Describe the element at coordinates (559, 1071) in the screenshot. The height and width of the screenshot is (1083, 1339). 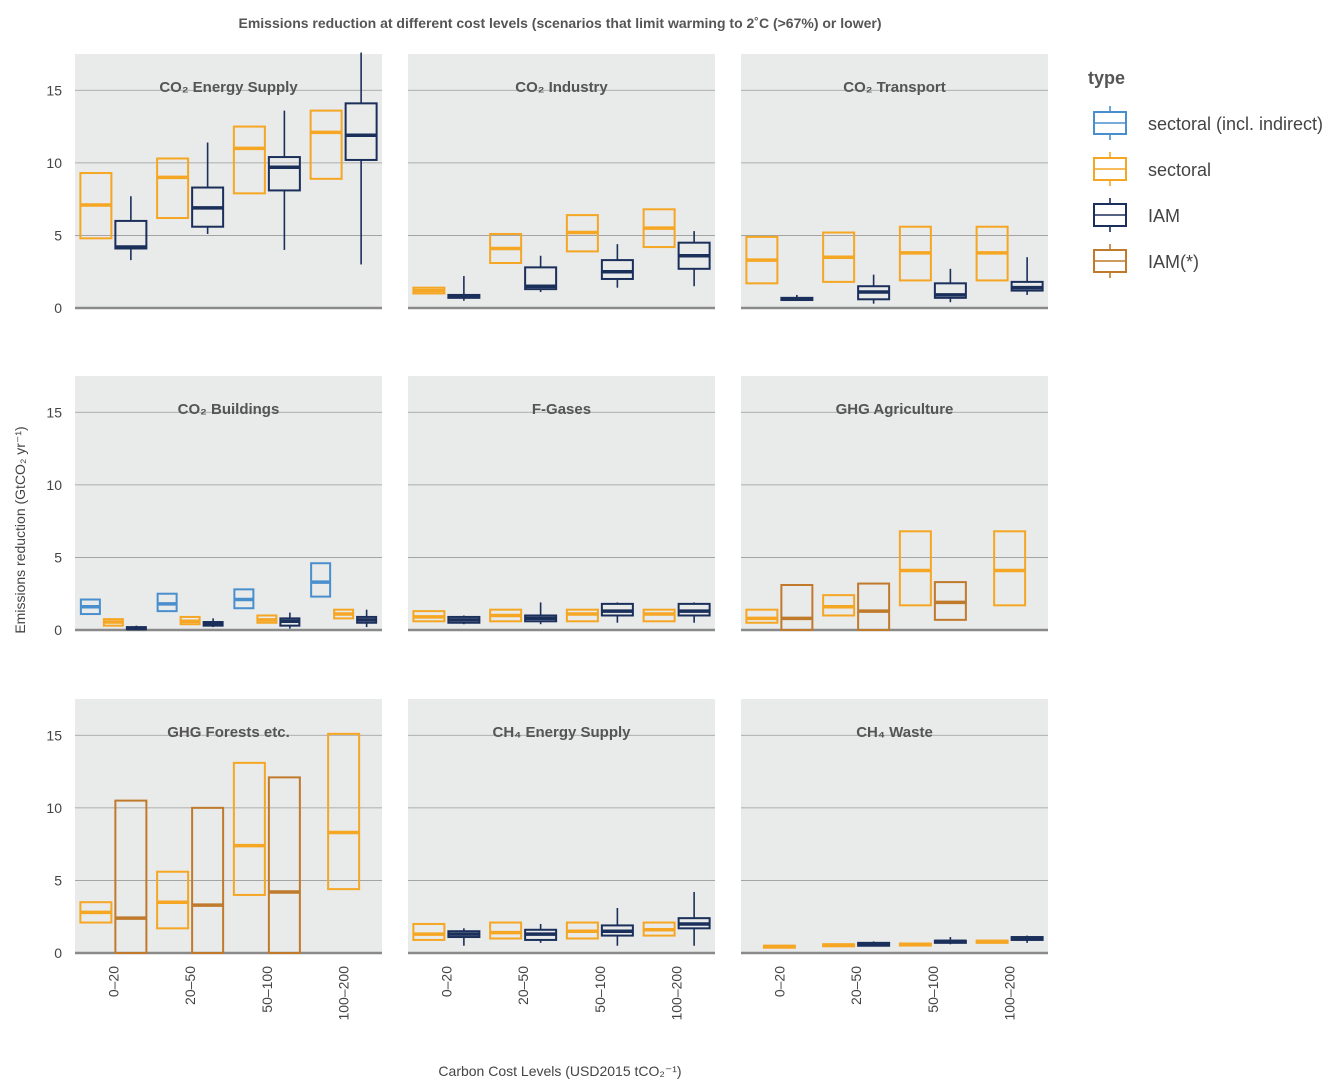
I see `x-axis-title: Carbon Cost Levels (USD2015 tCO₂⁻¹)` at that location.